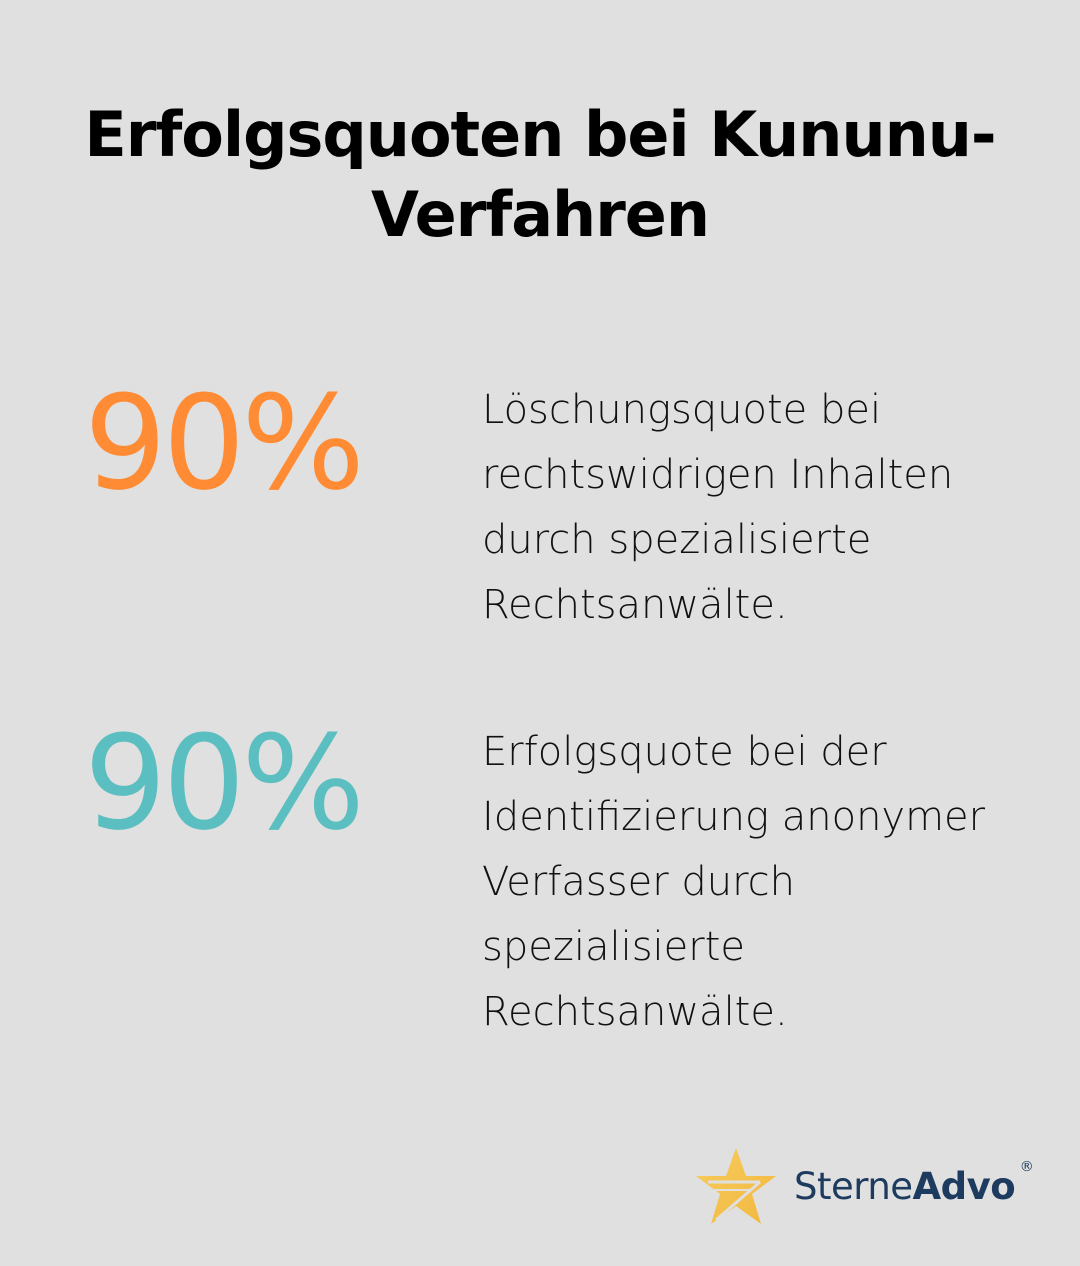  What do you see at coordinates (964, 1186) in the screenshot?
I see `brand-name-bold: Advo` at bounding box center [964, 1186].